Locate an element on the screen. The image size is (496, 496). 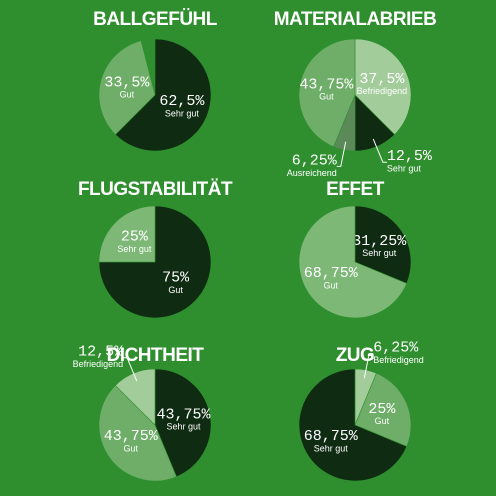
chart-title: BALLGEFÜHL is located at coordinates (155, 19).